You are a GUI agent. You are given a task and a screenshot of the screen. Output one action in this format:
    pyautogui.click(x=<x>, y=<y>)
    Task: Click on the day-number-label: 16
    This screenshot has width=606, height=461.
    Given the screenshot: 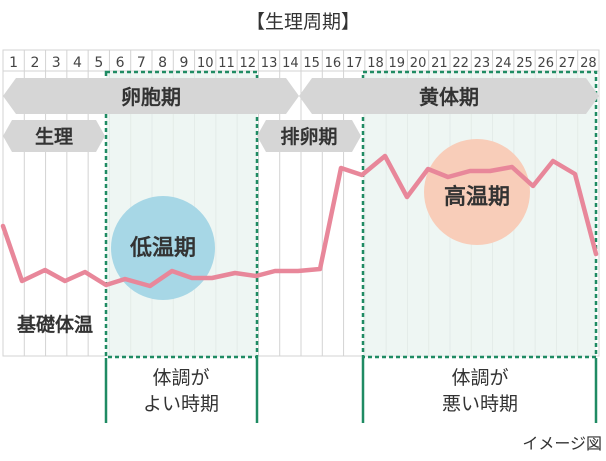 What is the action you would take?
    pyautogui.click(x=333, y=63)
    